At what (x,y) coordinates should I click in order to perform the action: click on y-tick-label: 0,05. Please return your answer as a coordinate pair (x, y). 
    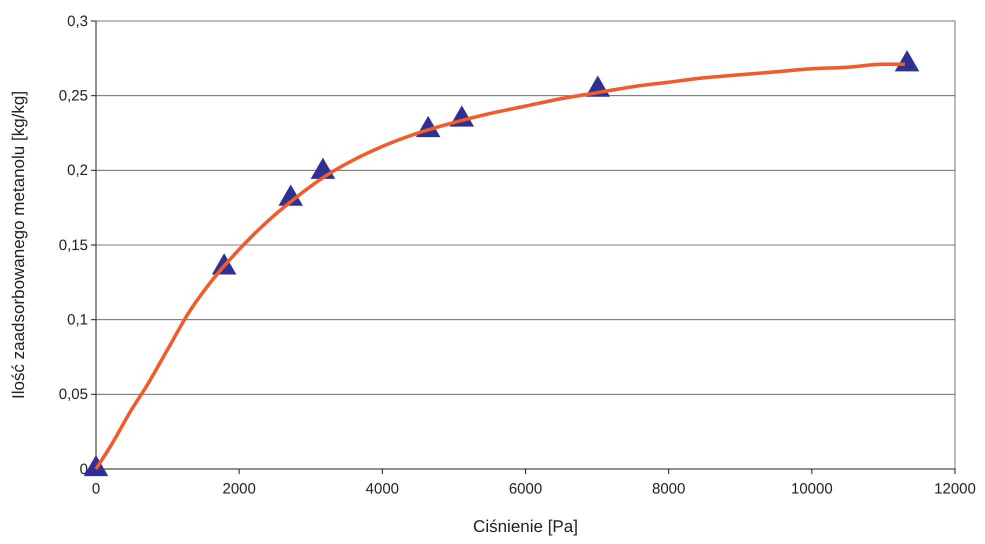
    Looking at the image, I should click on (73, 395).